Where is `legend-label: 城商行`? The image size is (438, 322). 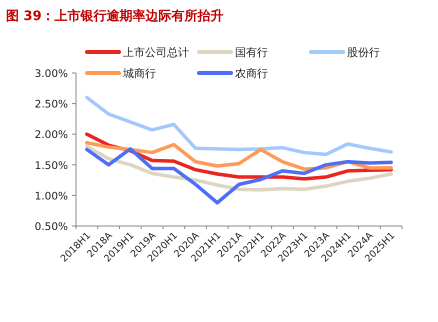
legend-label: 城商行 is located at coordinates (139, 73).